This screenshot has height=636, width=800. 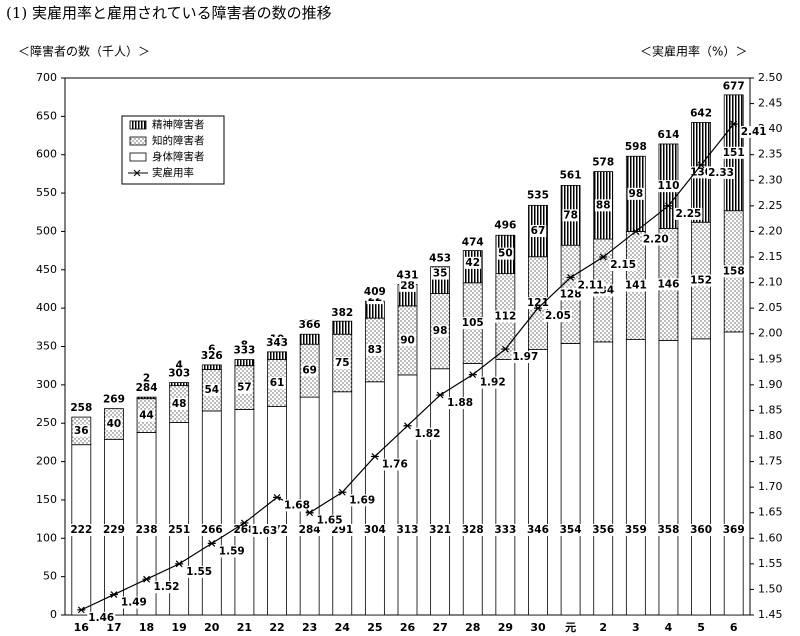 I want to click on y-tick-label: 50, so click(x=50, y=576).